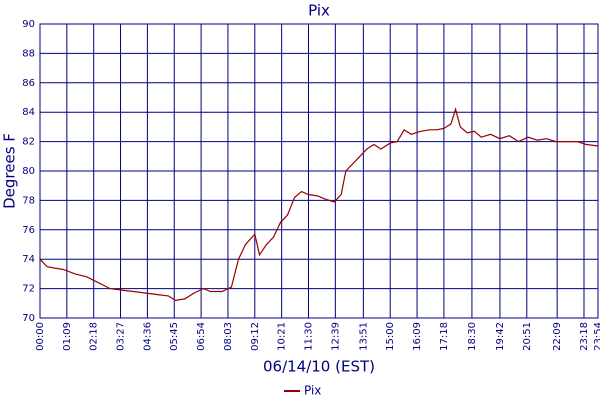  Describe the element at coordinates (67, 336) in the screenshot. I see `x-tick-label: 01:09` at that location.